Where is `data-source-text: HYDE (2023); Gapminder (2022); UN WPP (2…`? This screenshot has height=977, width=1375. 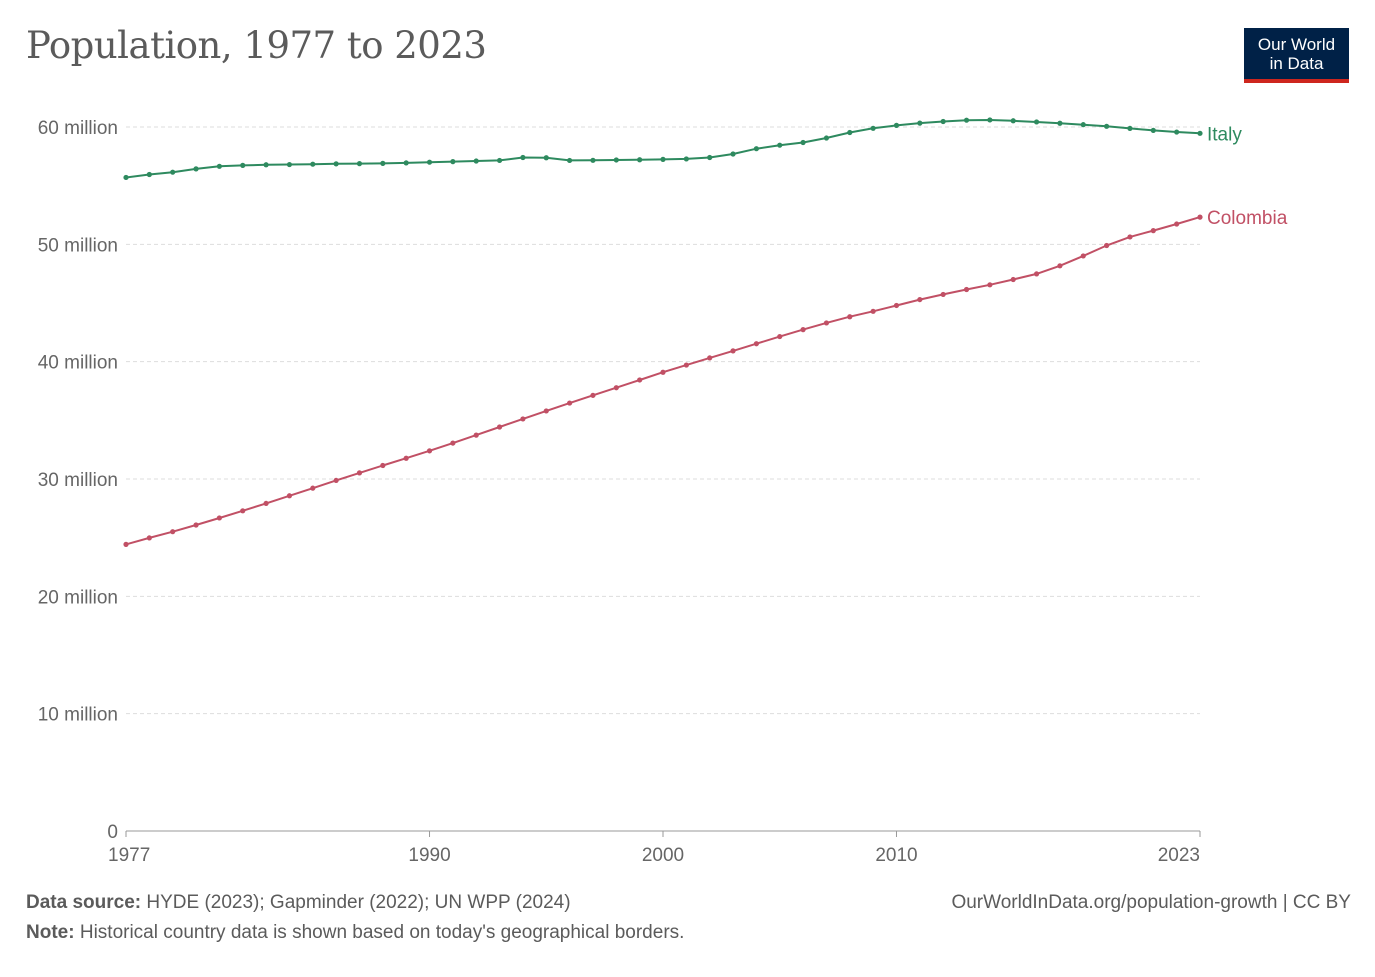 data-source-text: HYDE (2023); Gapminder (2022); UN WPP (2… is located at coordinates (358, 902).